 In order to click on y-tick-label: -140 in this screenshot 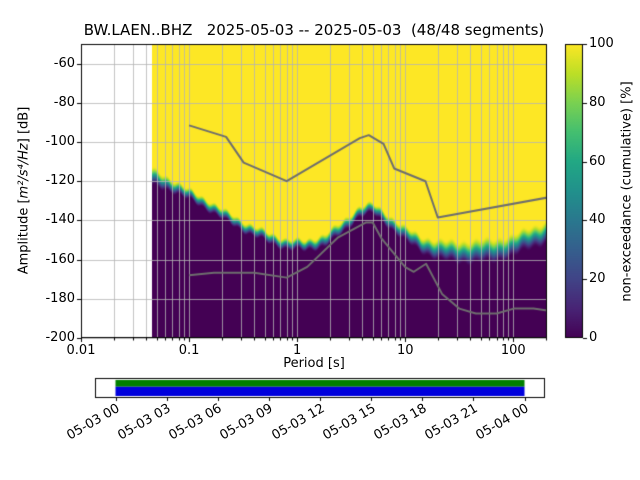, I will do `click(60, 220)`.